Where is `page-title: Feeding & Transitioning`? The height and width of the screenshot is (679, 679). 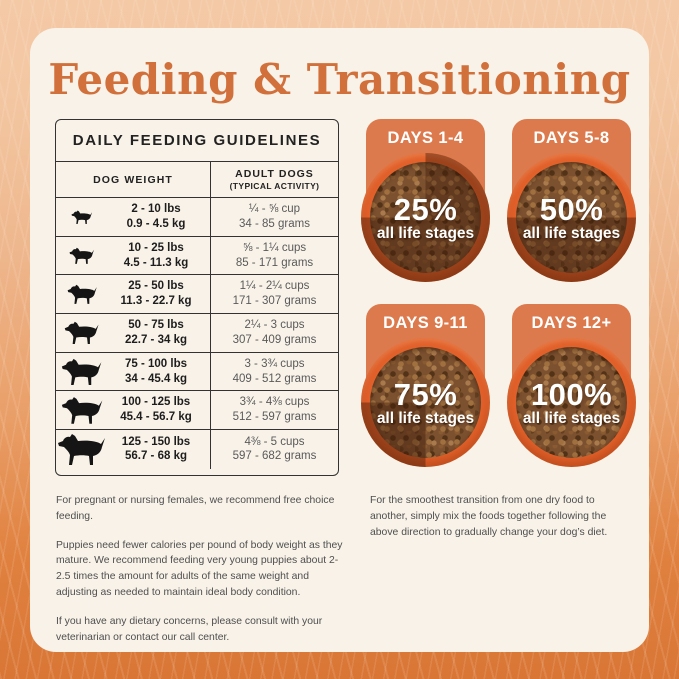
page-title: Feeding & Transitioning is located at coordinates (339, 79).